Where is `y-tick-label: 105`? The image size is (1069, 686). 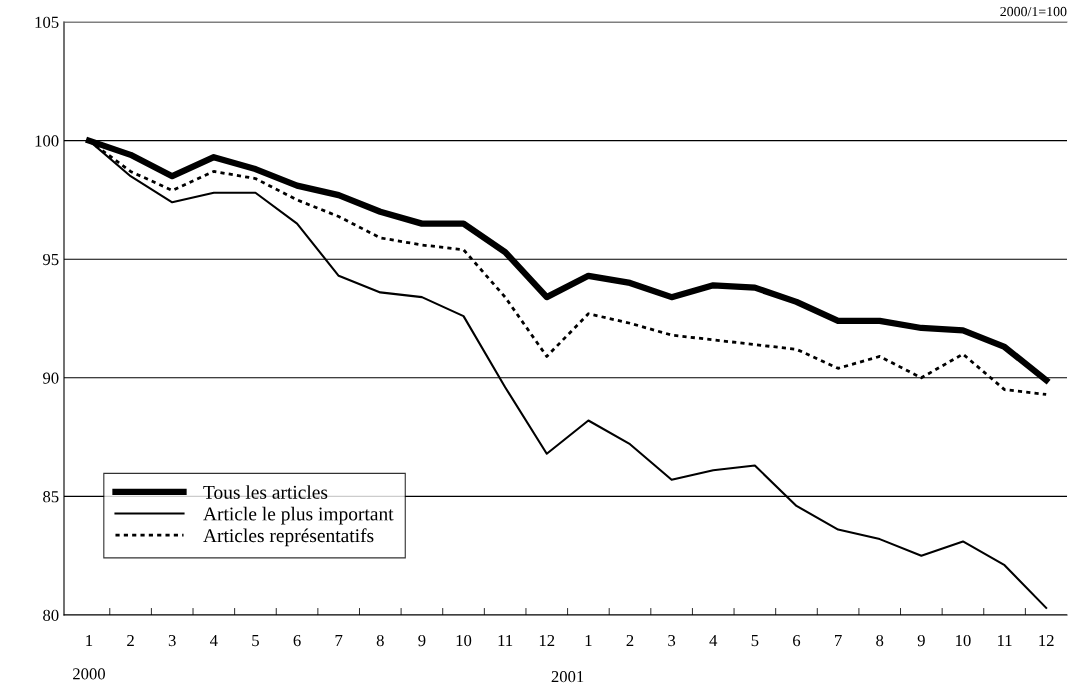
y-tick-label: 105 is located at coordinates (47, 22).